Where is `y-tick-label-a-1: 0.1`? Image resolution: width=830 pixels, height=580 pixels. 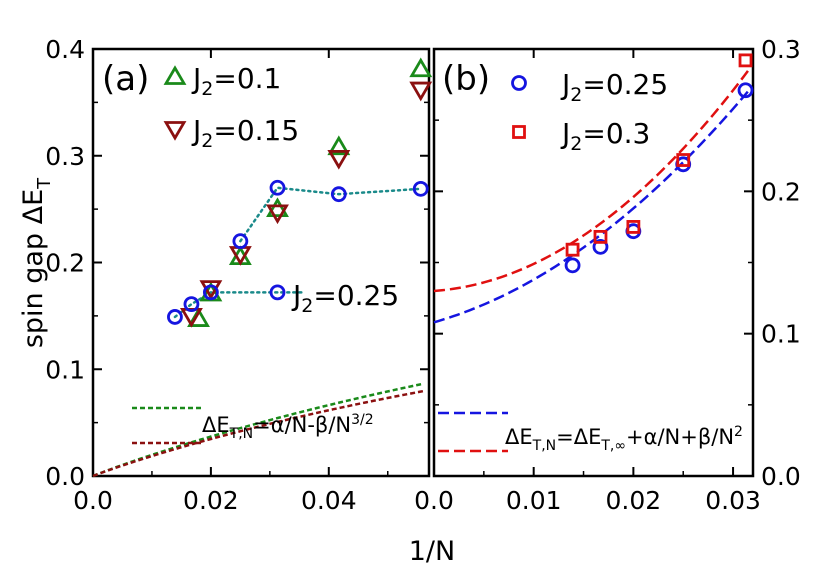 y-tick-label-a-1: 0.1 is located at coordinates (65, 369).